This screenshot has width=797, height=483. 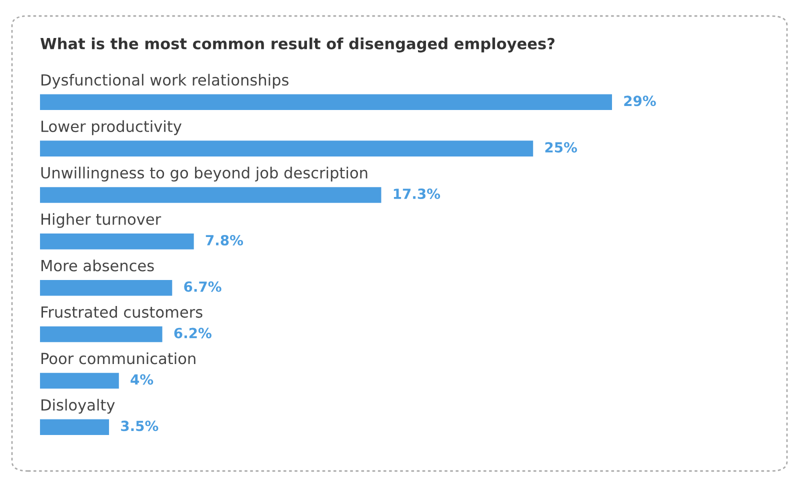 What do you see at coordinates (142, 379) in the screenshot?
I see `data-label: 4%` at bounding box center [142, 379].